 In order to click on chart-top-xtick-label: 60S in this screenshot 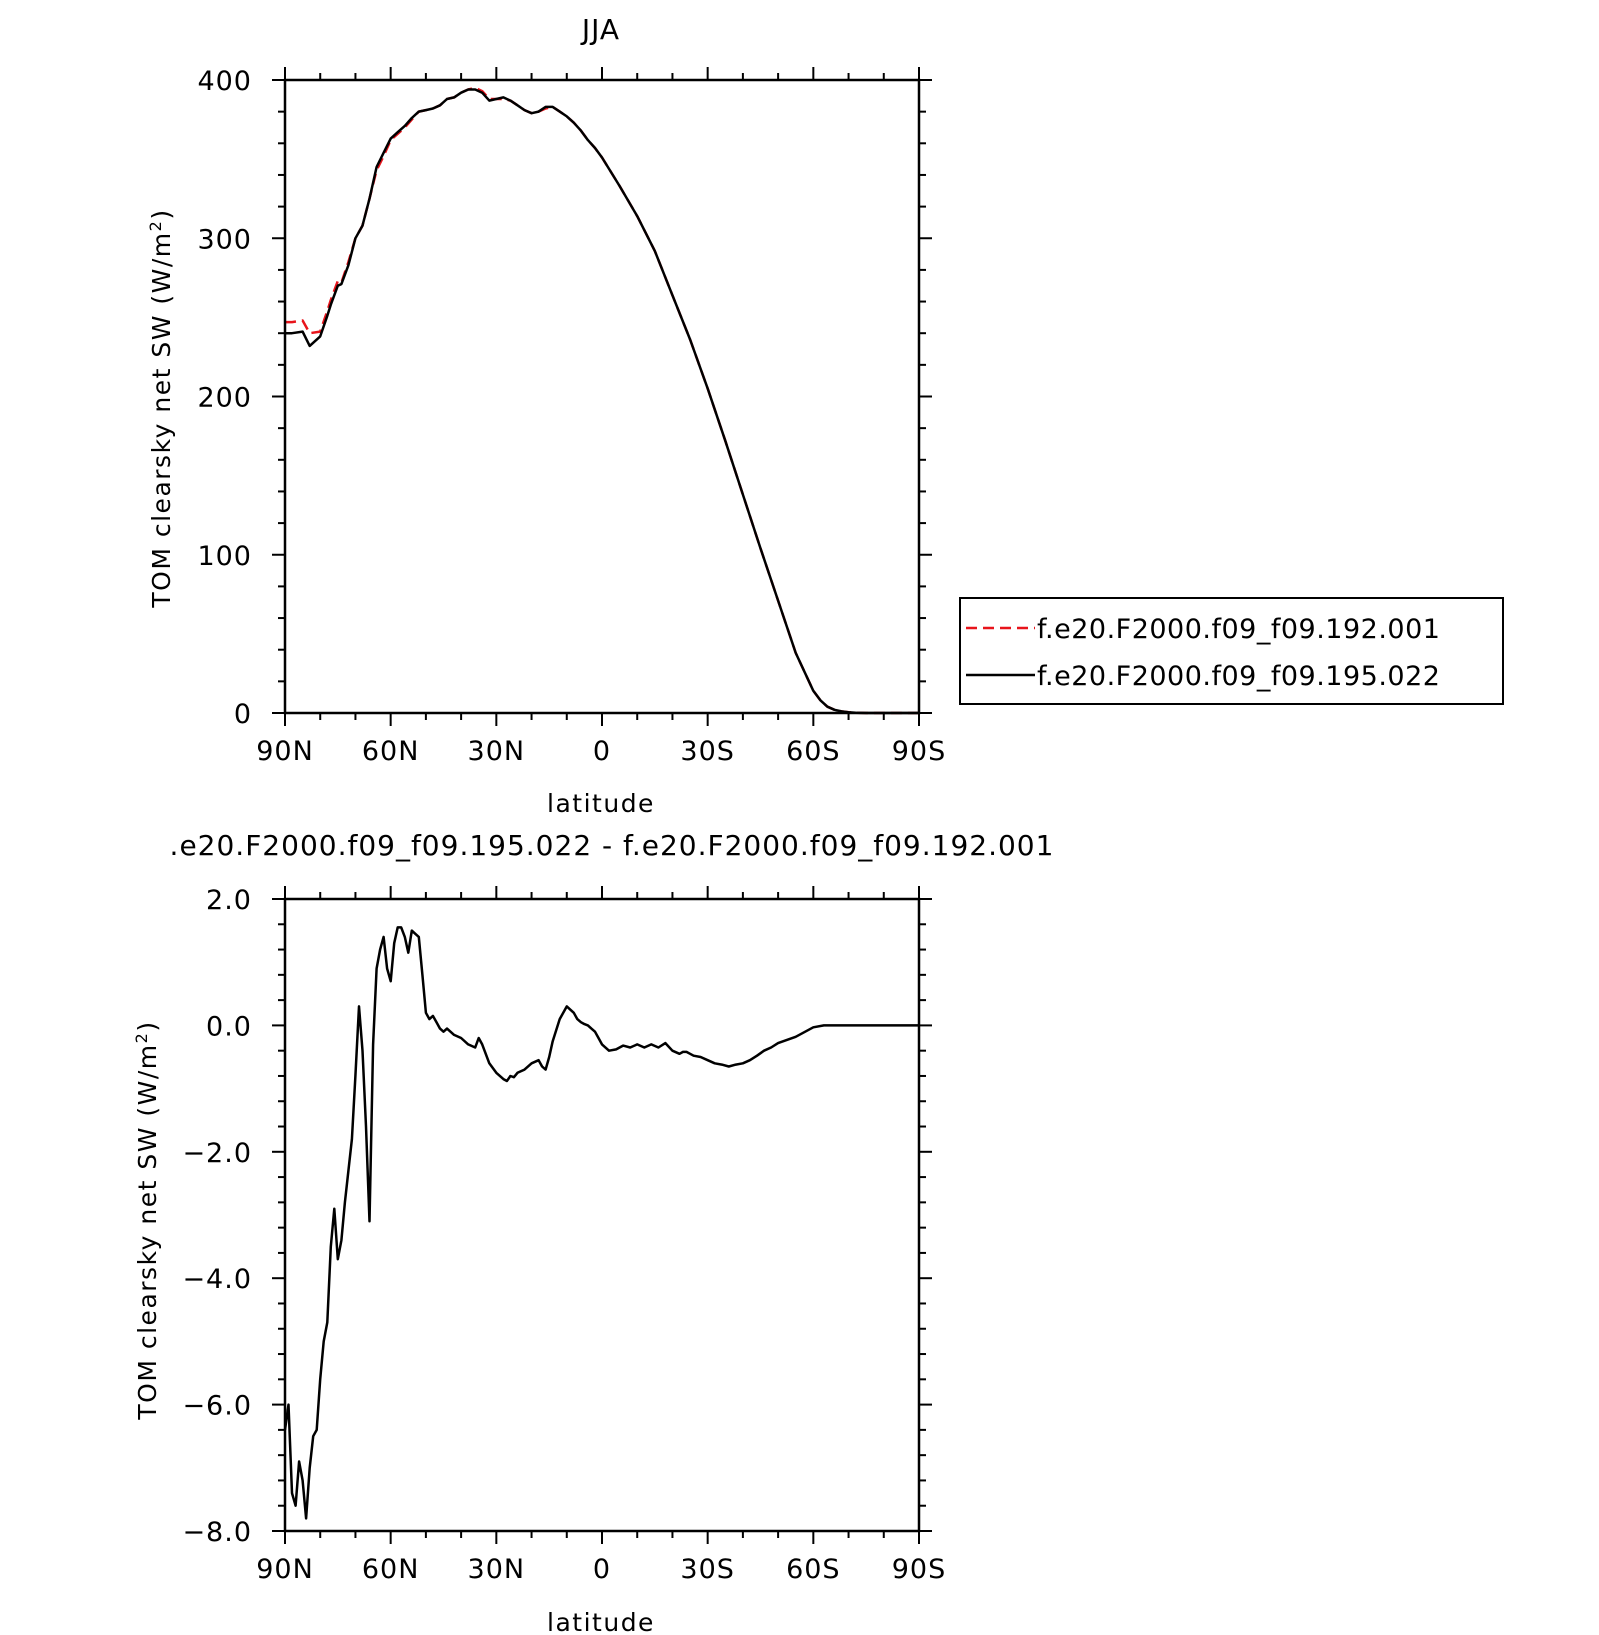, I will do `click(813, 751)`.